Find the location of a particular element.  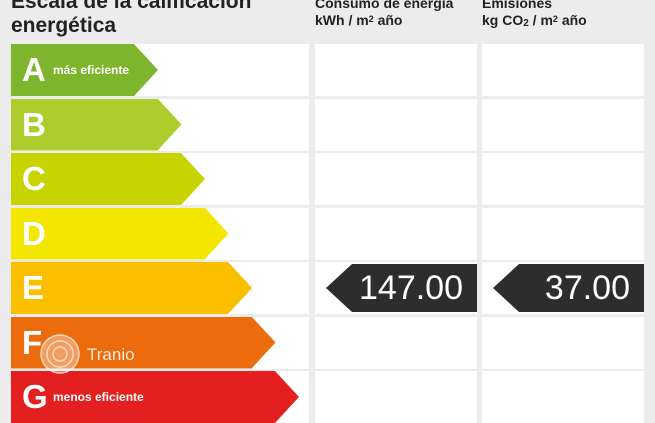

rating-letter: E is located at coordinates (33, 287).